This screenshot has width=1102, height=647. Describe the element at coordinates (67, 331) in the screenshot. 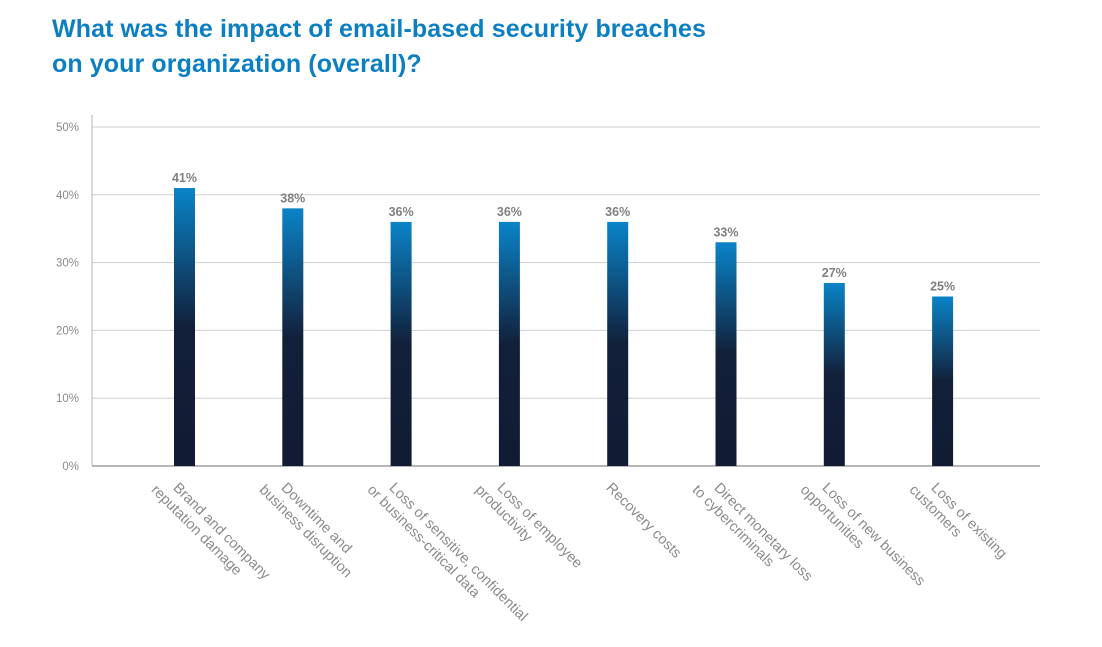

I see `y-tick-label: 20%` at that location.